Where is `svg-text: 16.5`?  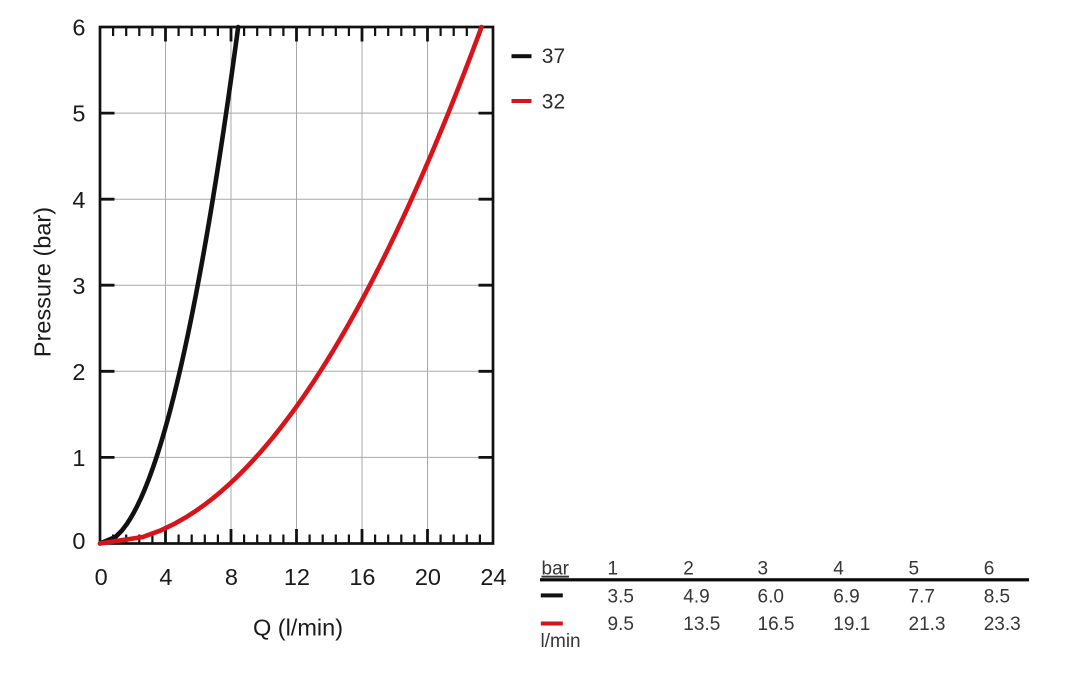 svg-text: 16.5 is located at coordinates (776, 624).